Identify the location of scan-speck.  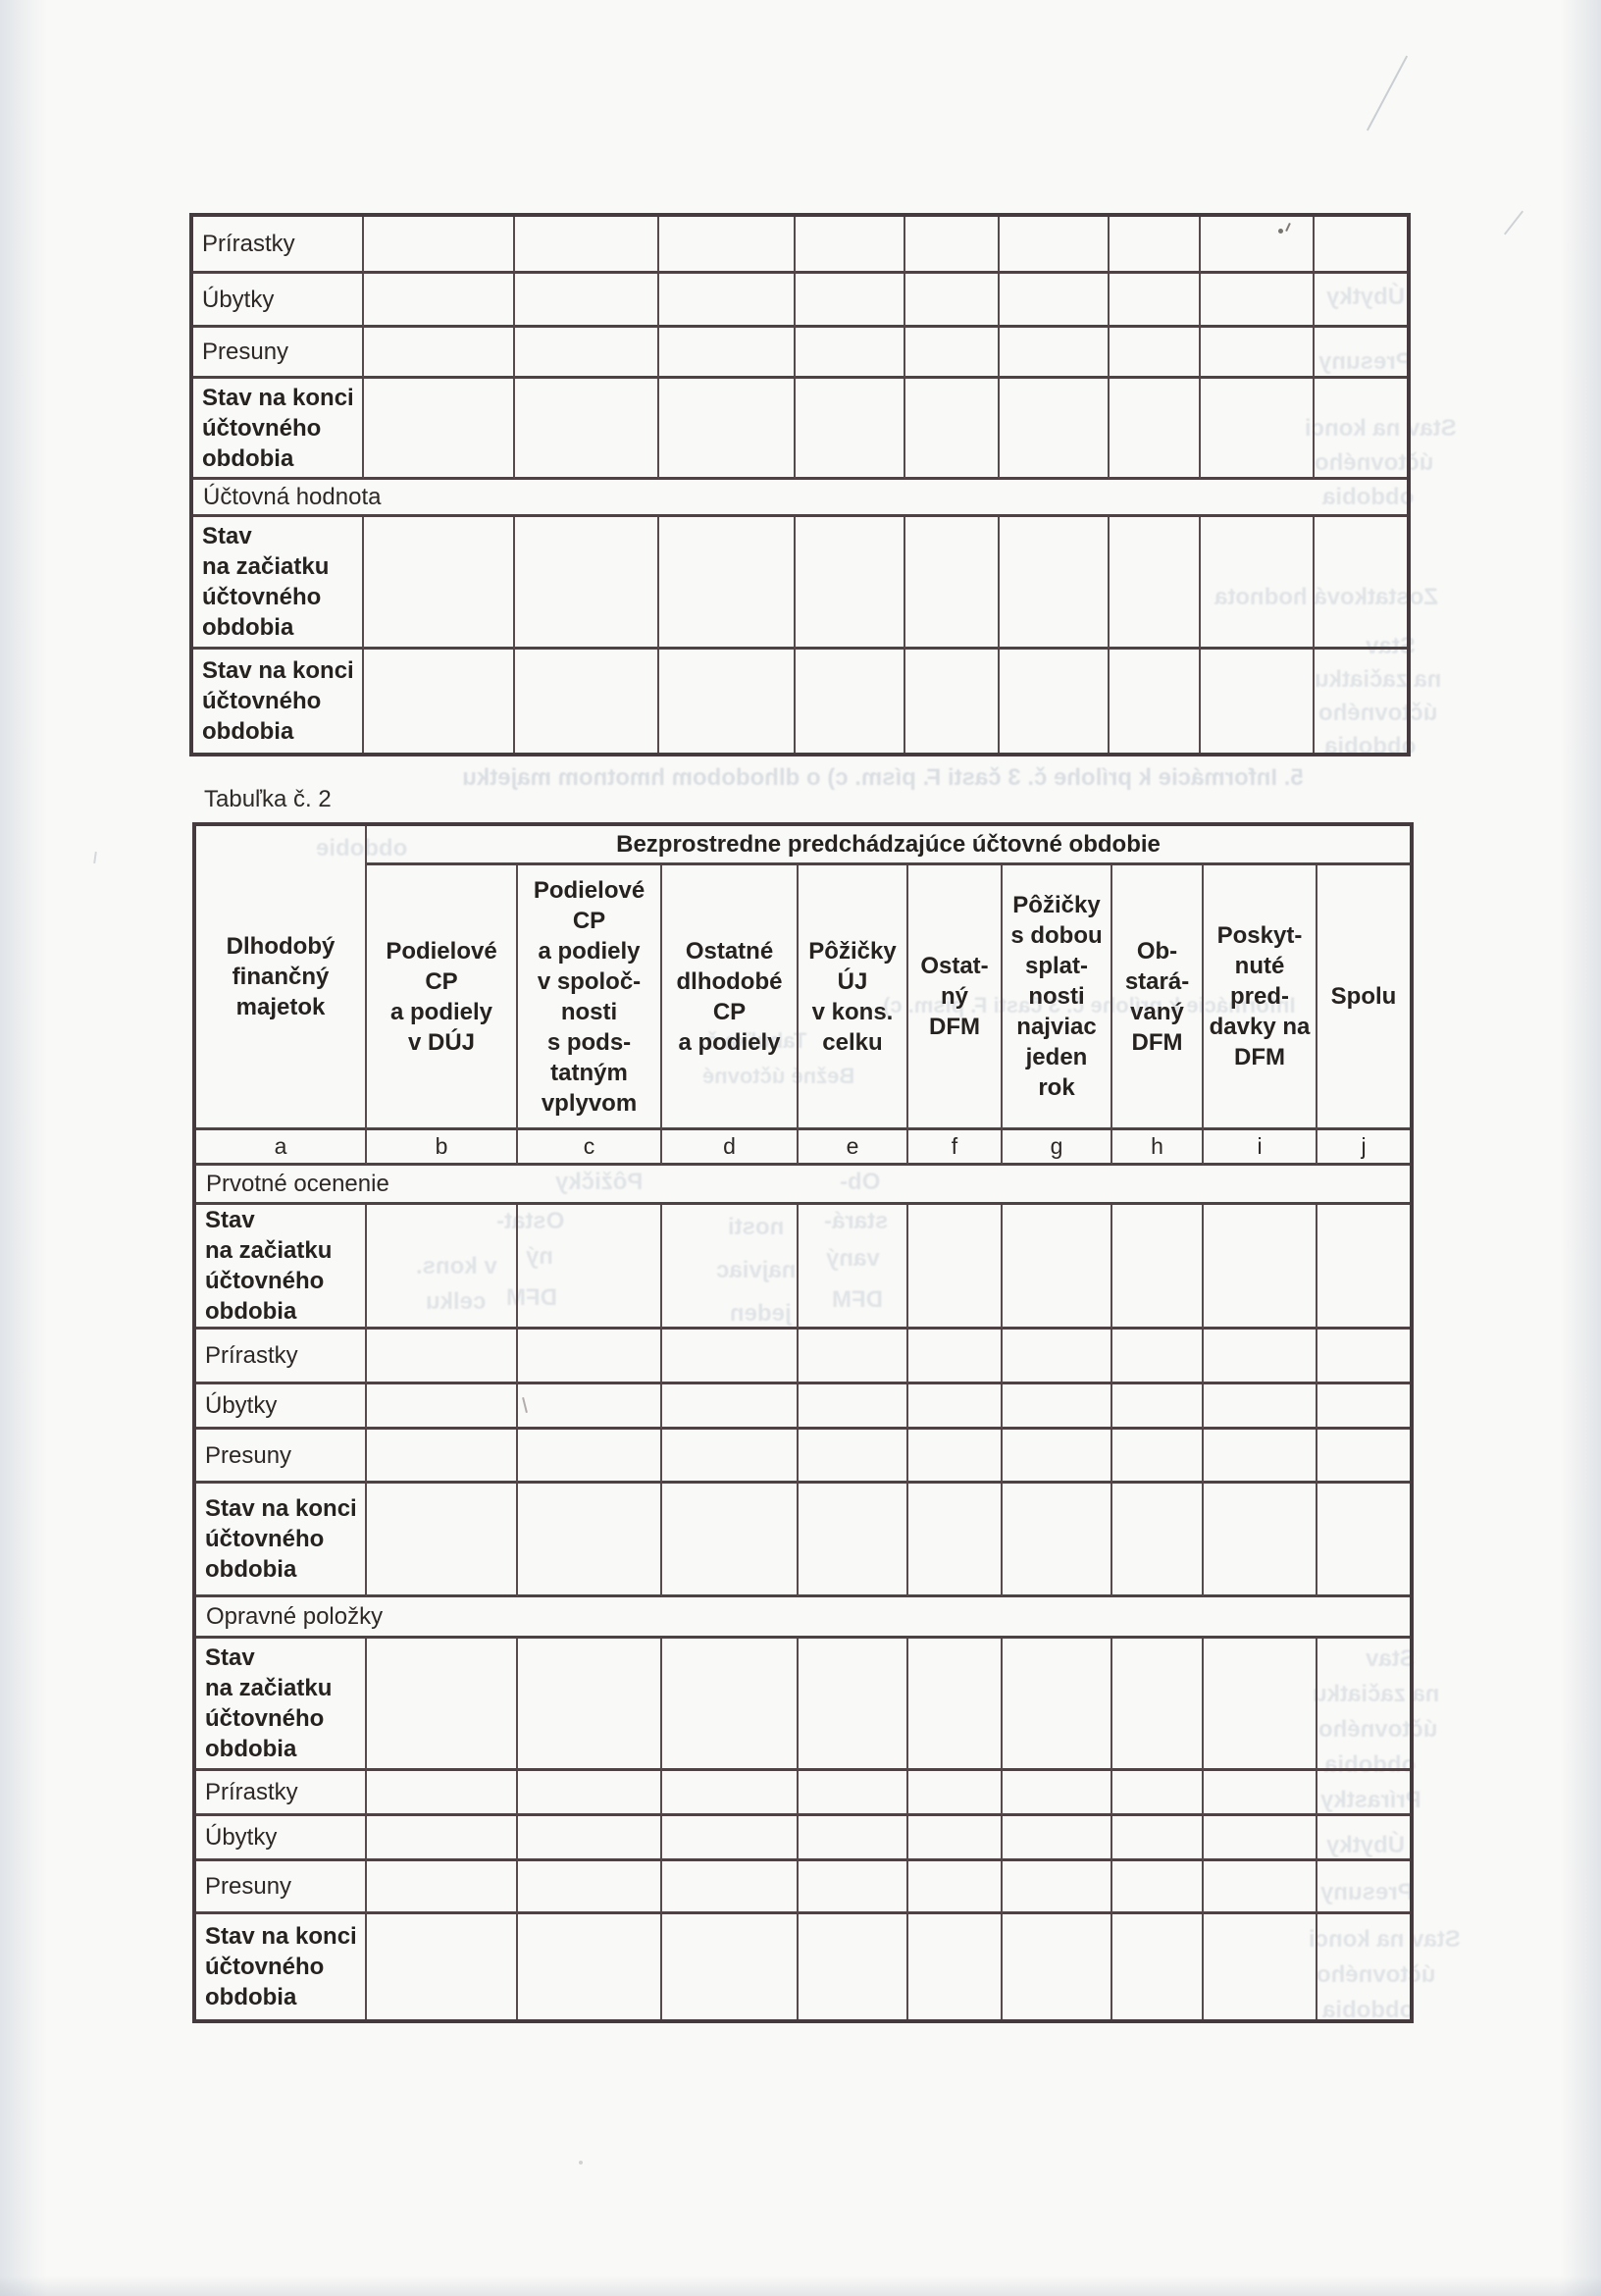
(1513, 222).